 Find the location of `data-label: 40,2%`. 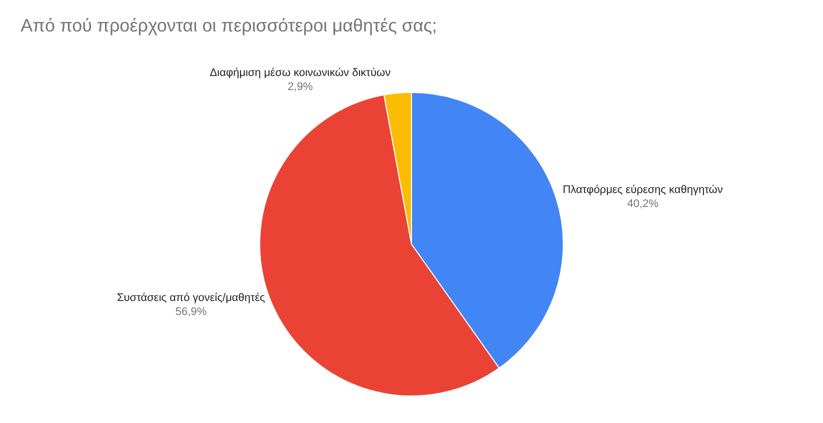

data-label: 40,2% is located at coordinates (643, 204).